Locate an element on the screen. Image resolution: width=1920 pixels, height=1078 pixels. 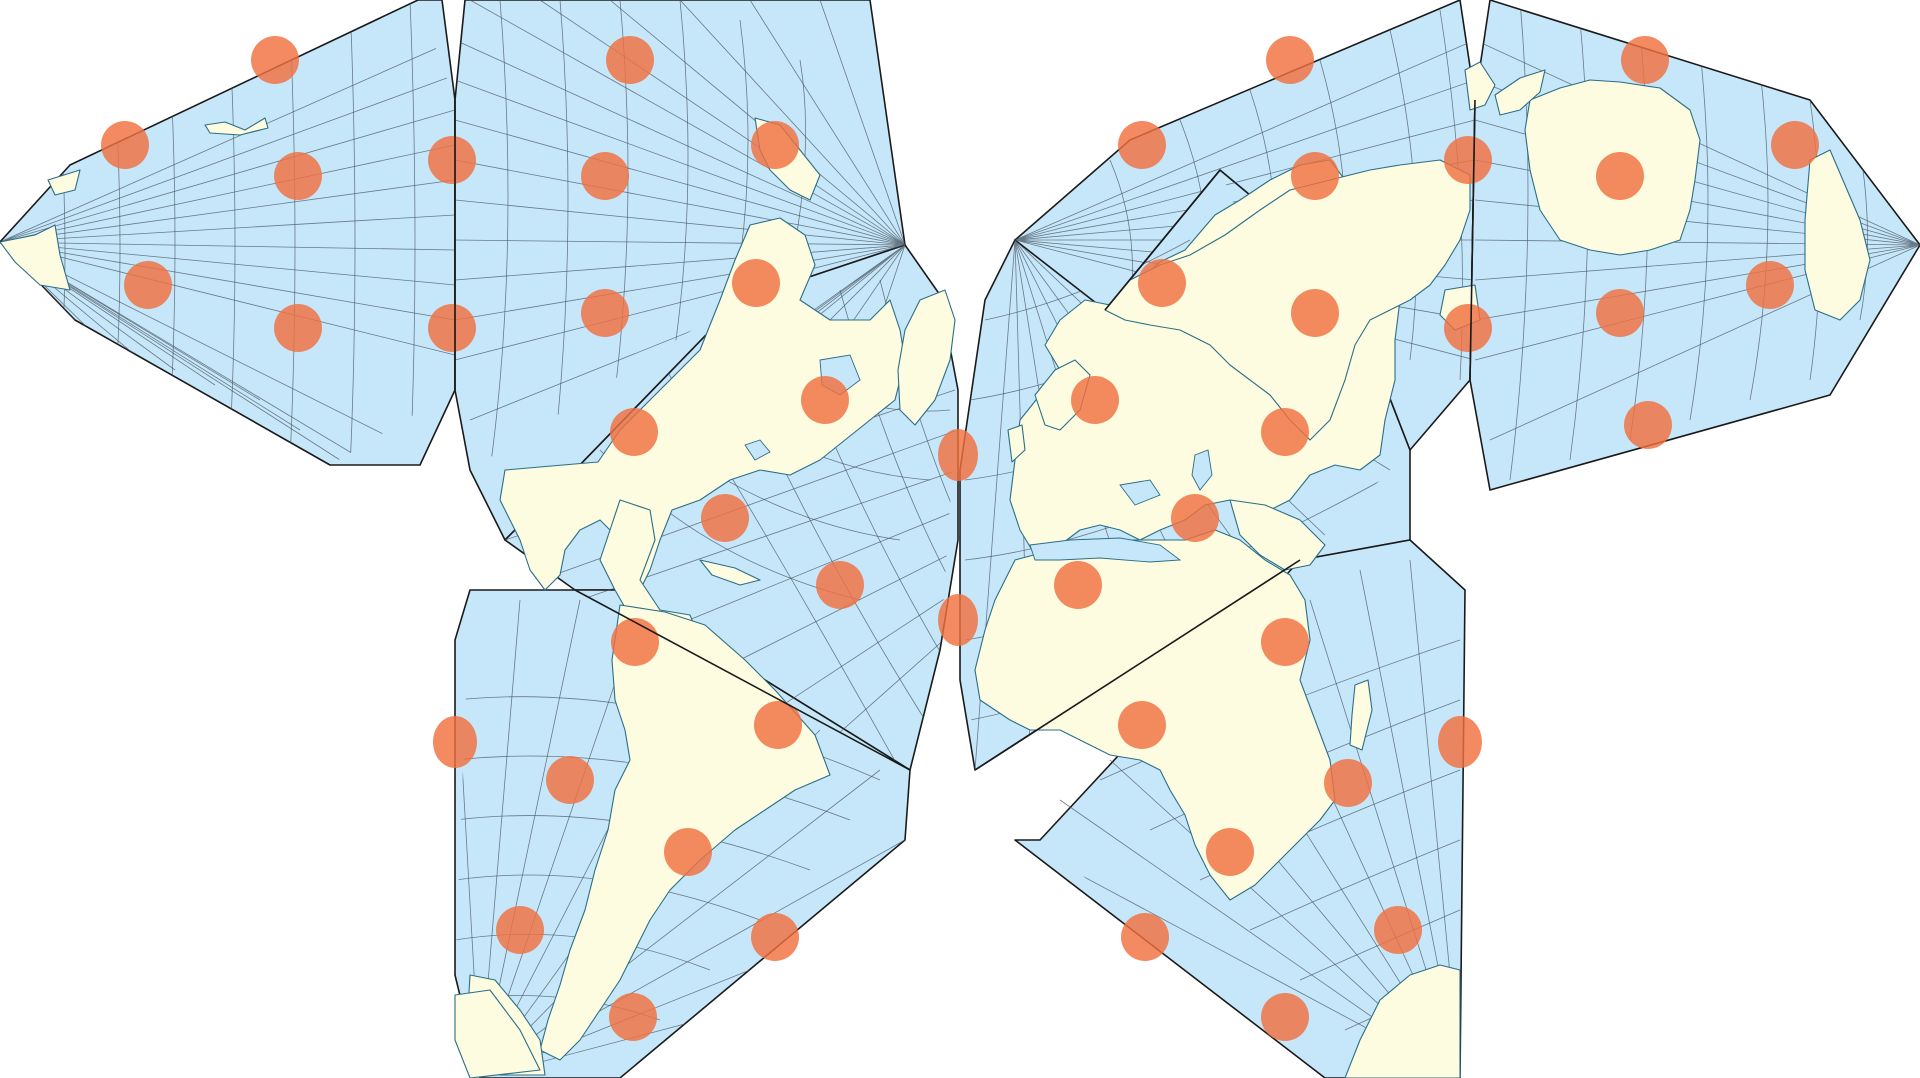
land-new-guinea is located at coordinates (1520, 92).